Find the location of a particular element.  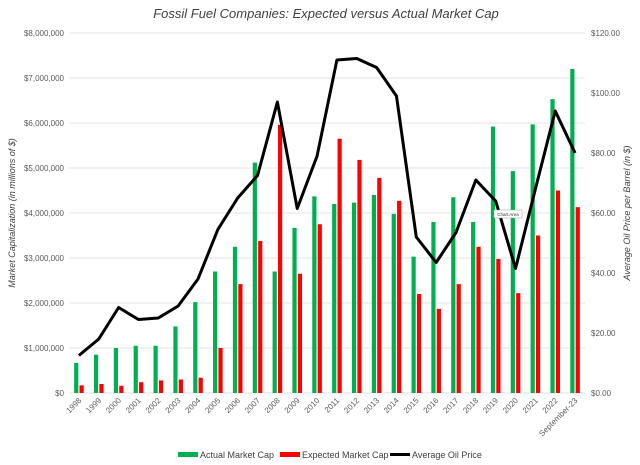

tooltip-text: Chart Area is located at coordinates (508, 214).